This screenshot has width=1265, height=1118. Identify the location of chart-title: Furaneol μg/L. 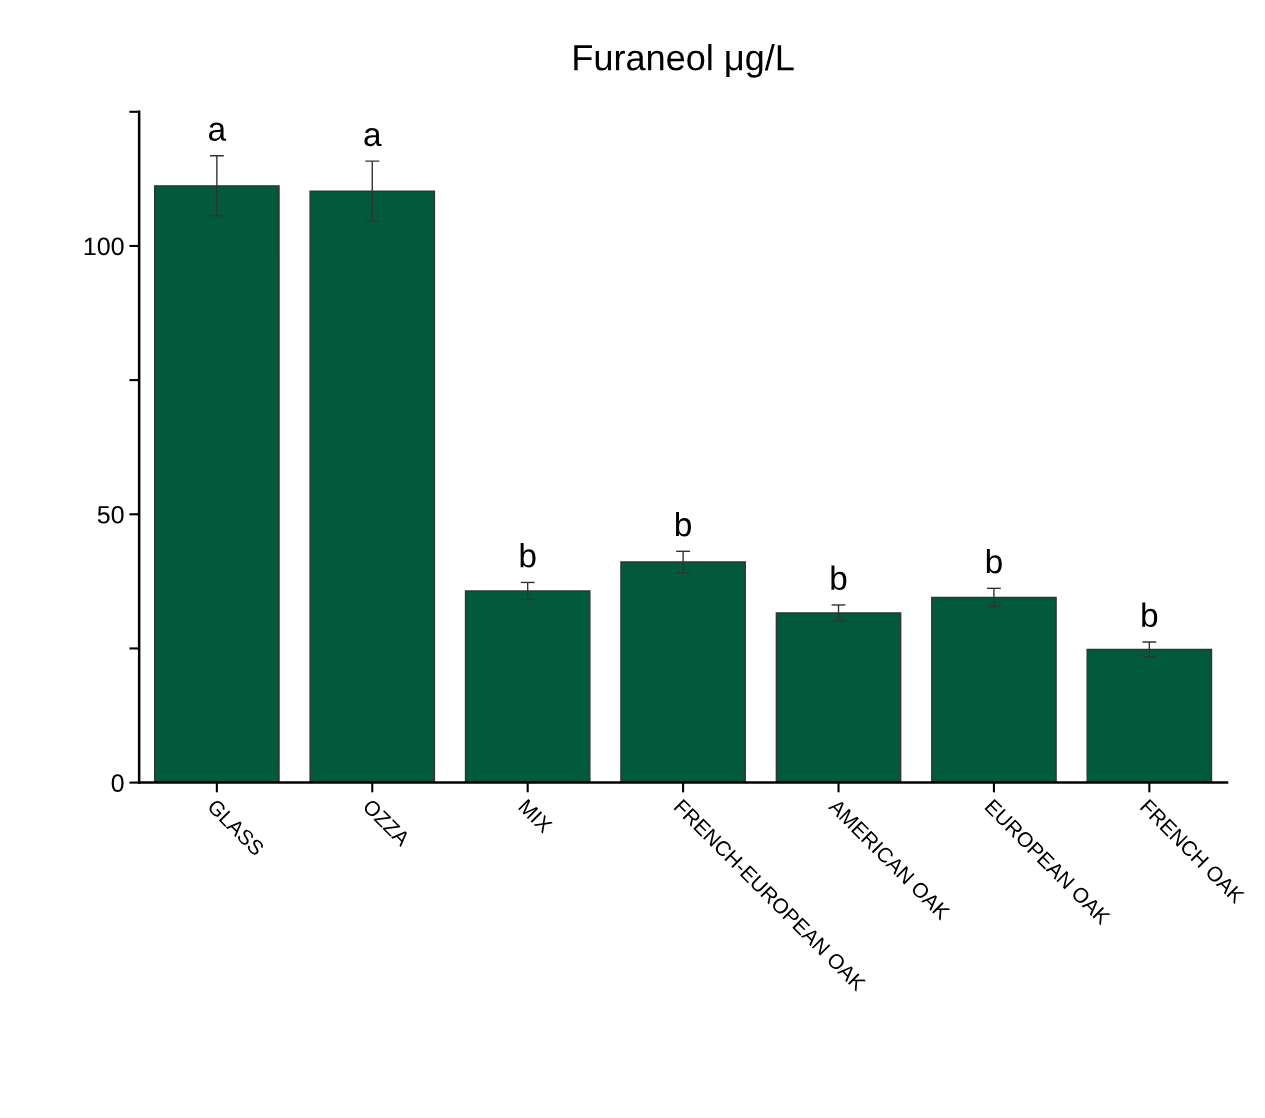
(684, 60).